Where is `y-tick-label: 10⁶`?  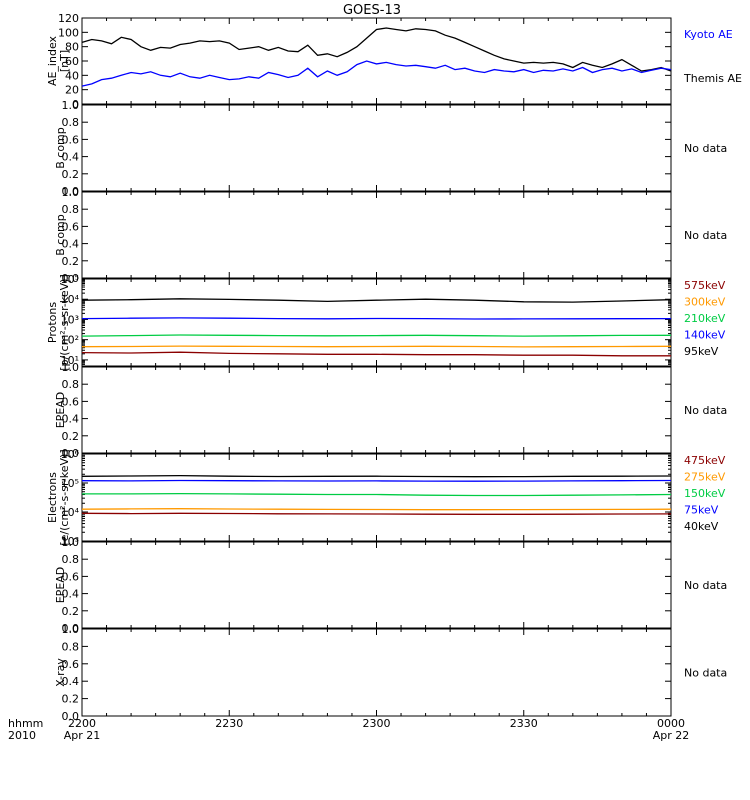 y-tick-label: 10⁶ is located at coordinates (70, 454).